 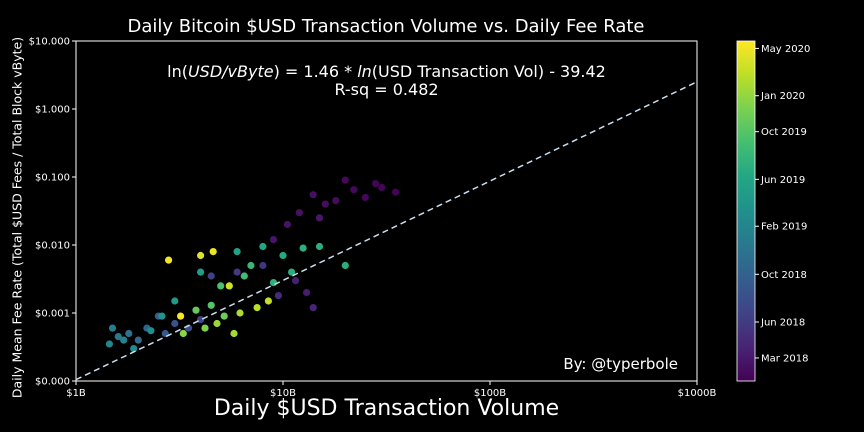 What do you see at coordinates (364, 71) in the screenshot?
I see `equation-ln: ln` at bounding box center [364, 71].